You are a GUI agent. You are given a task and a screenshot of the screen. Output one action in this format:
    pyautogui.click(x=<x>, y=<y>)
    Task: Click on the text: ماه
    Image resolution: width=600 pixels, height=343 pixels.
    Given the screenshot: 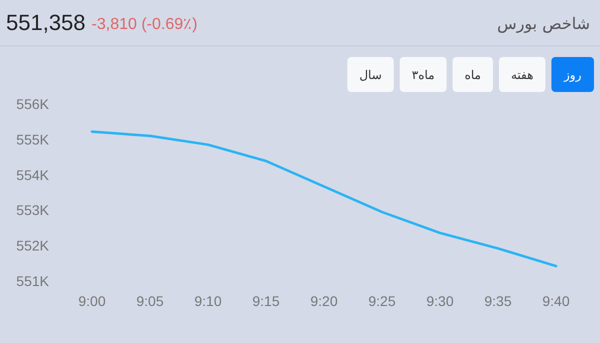 What is the action you would take?
    pyautogui.click(x=472, y=75)
    